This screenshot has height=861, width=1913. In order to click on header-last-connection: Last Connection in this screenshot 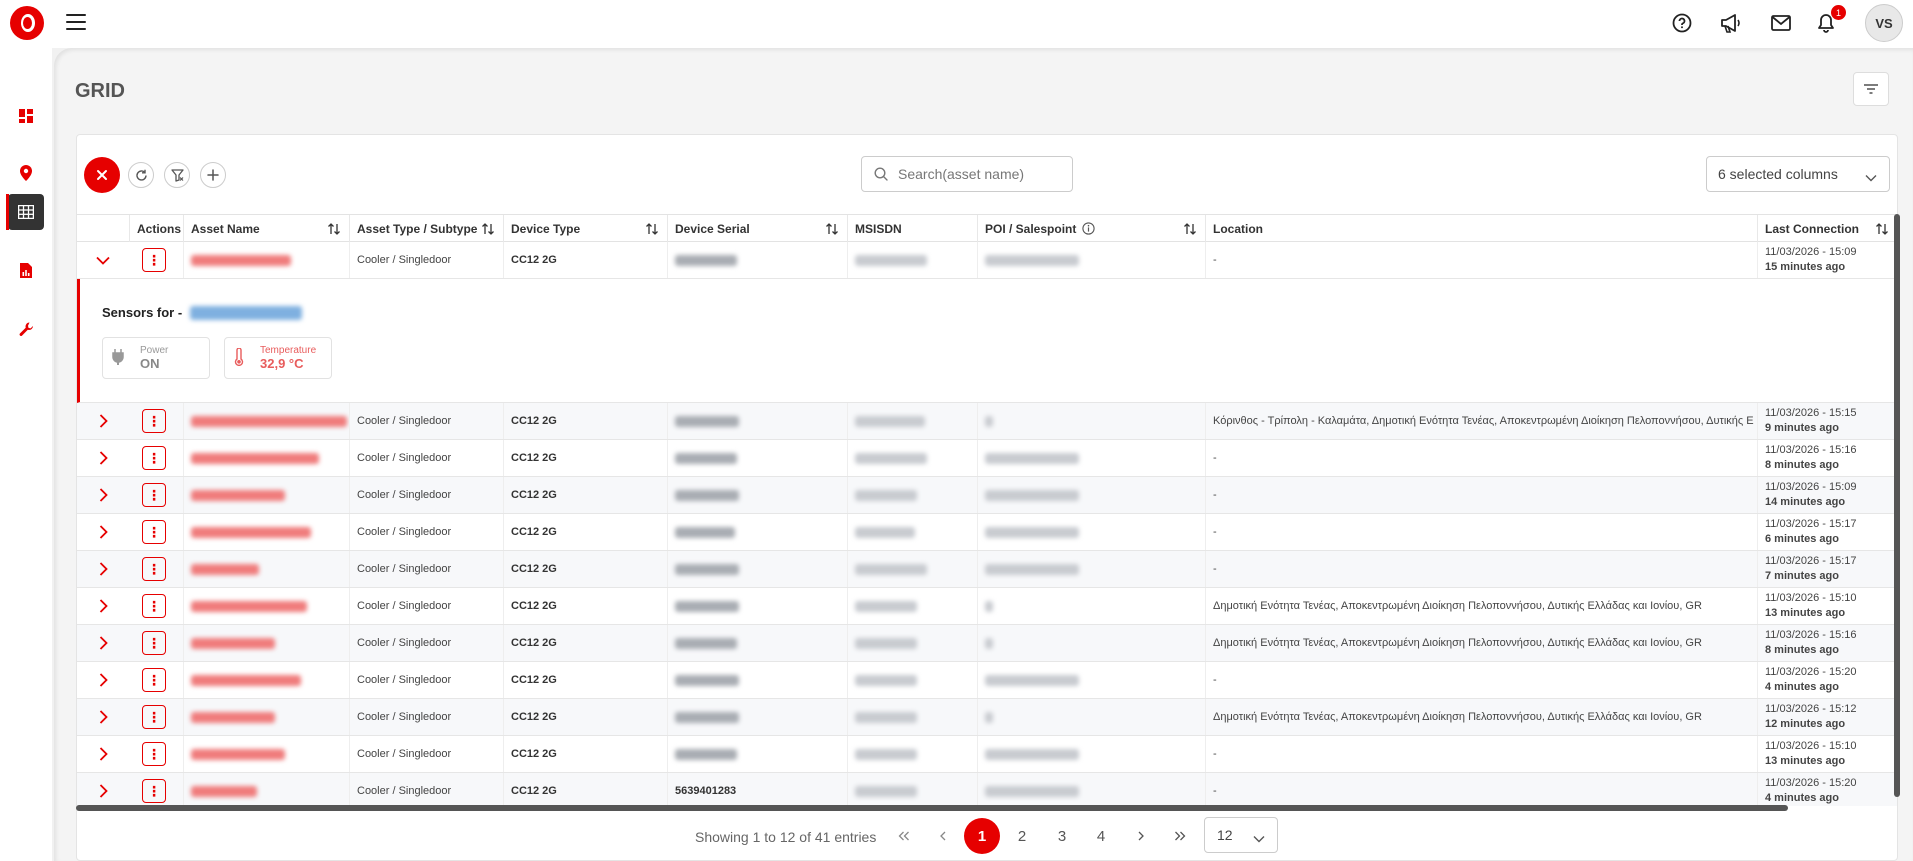, I will do `click(1827, 228)`.